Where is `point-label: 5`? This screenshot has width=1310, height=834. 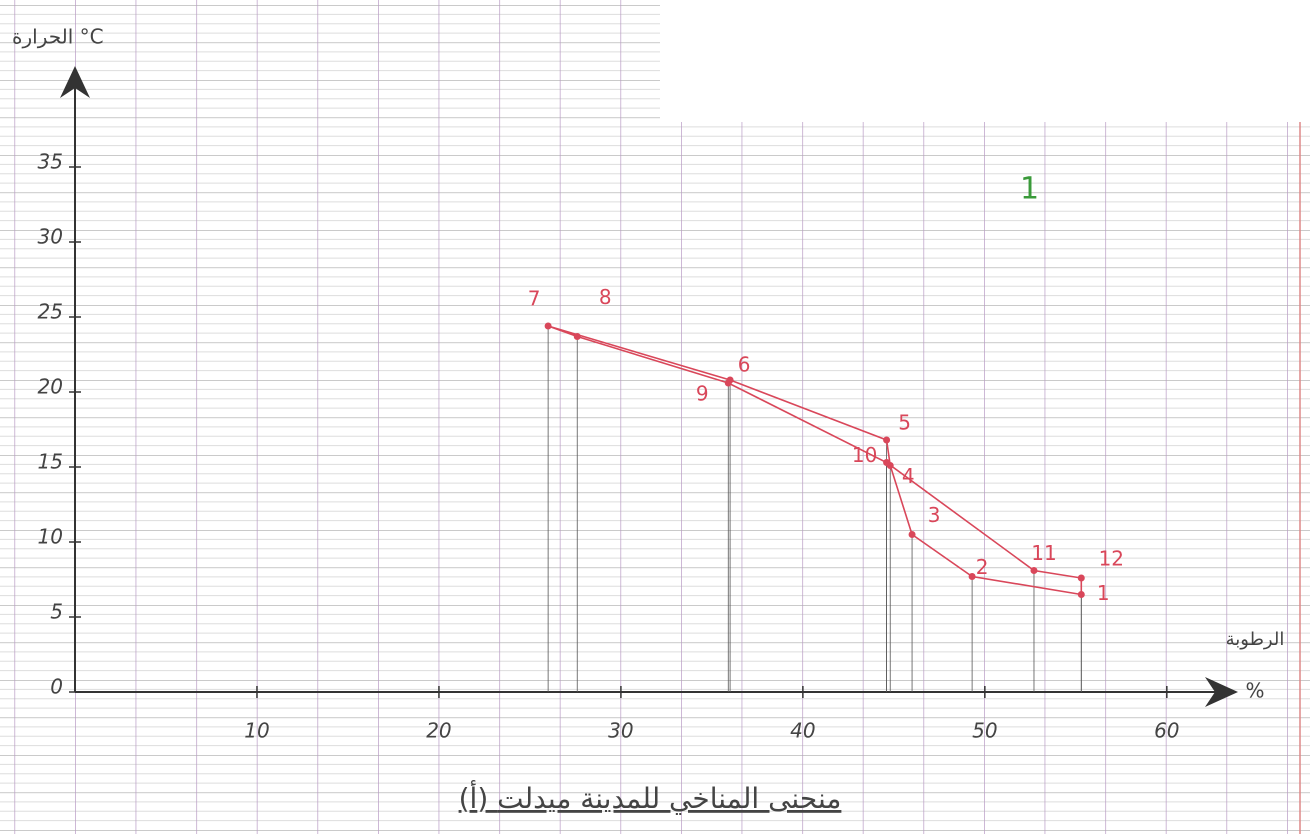
point-label: 5 is located at coordinates (904, 423).